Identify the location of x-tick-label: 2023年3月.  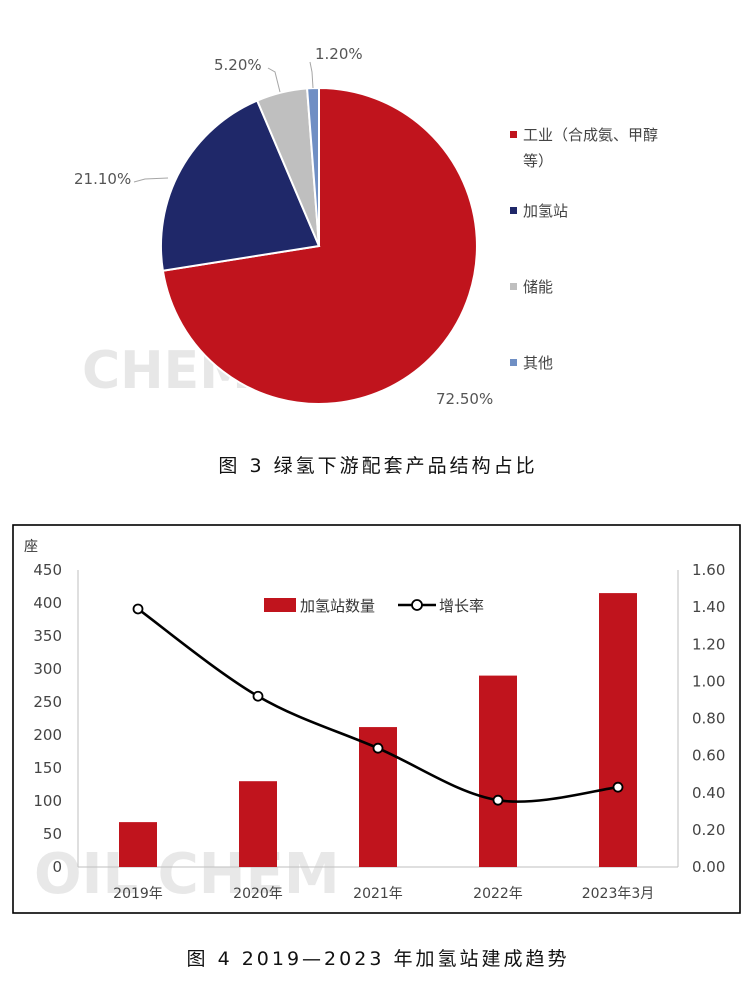
(618, 894).